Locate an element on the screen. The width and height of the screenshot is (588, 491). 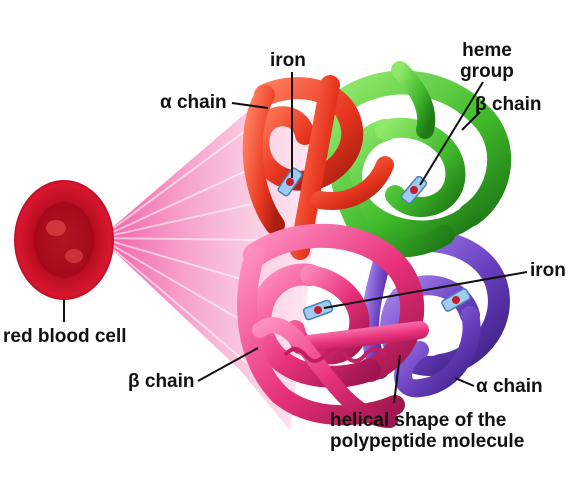
red-blood-cell-label: red blood cell is located at coordinates (65, 336).